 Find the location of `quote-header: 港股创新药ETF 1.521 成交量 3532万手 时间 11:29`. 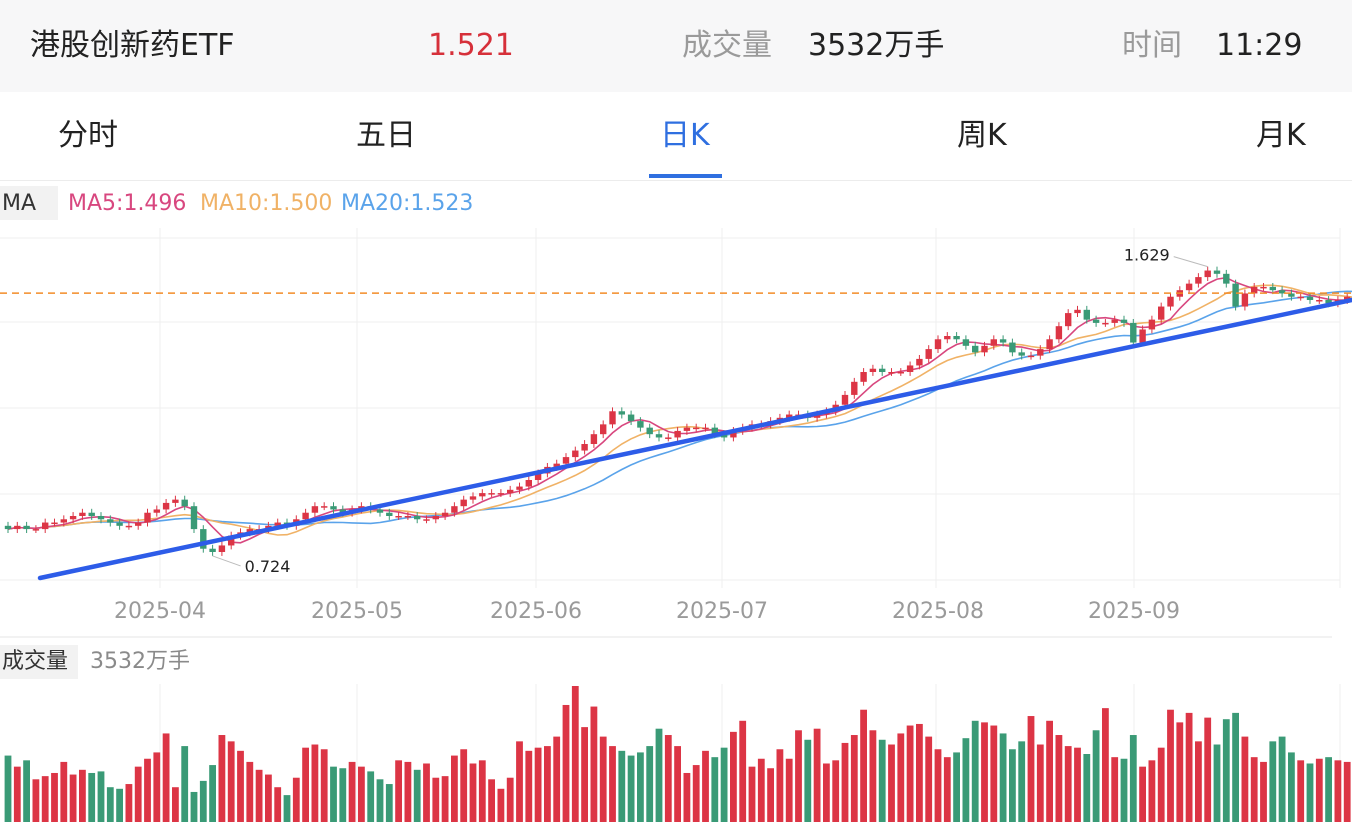

quote-header: 港股创新药ETF 1.521 成交量 3532万手 时间 11:29 is located at coordinates (676, 46).